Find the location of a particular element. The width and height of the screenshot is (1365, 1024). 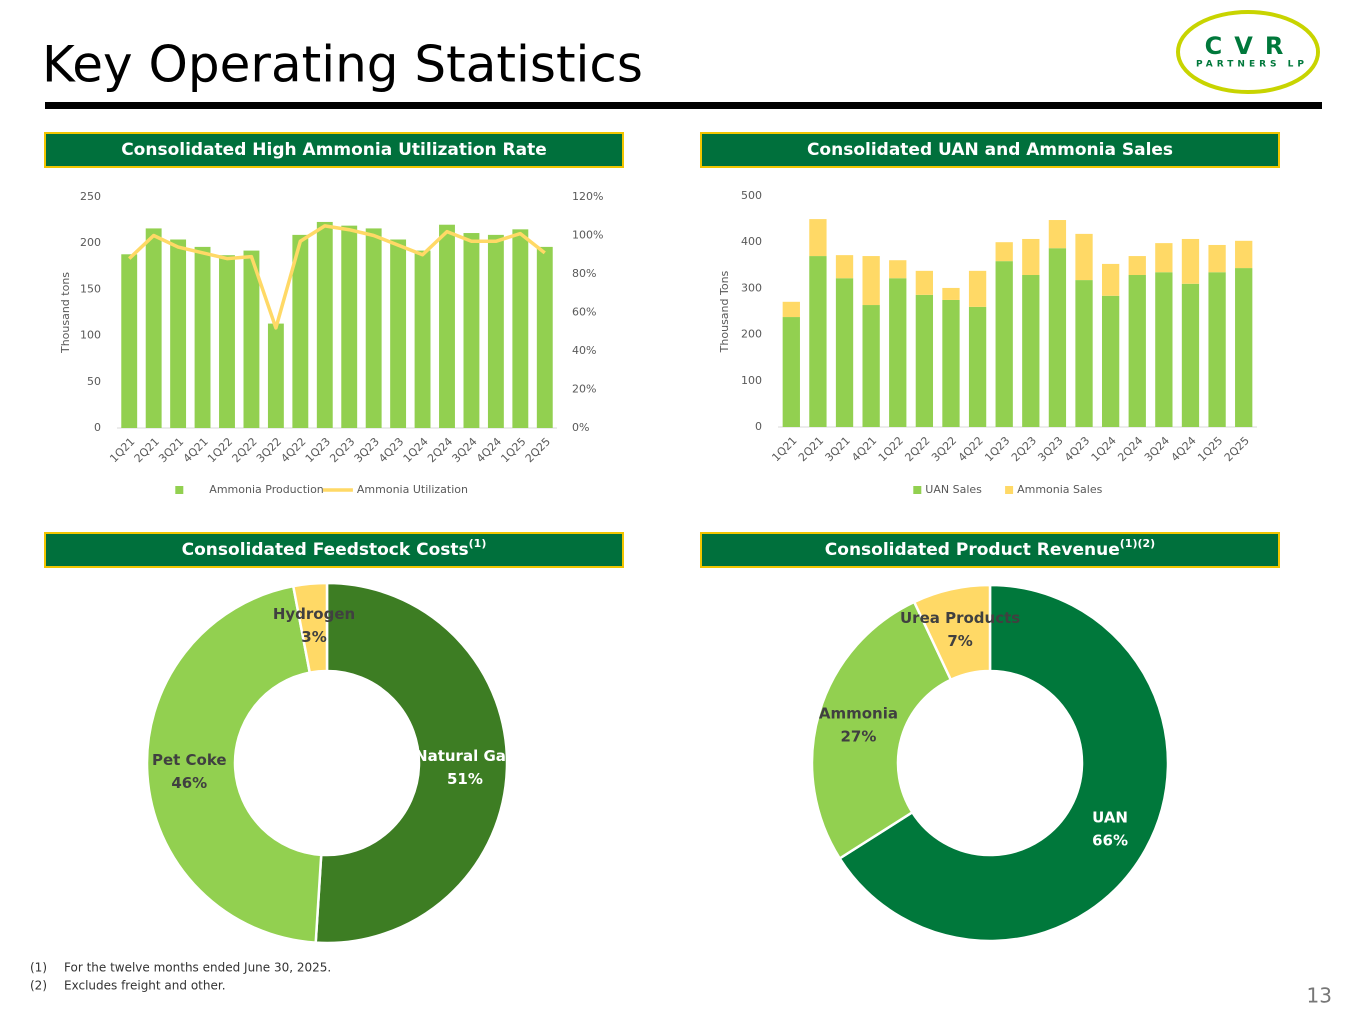

slice-label: Hydrogen is located at coordinates (314, 614).